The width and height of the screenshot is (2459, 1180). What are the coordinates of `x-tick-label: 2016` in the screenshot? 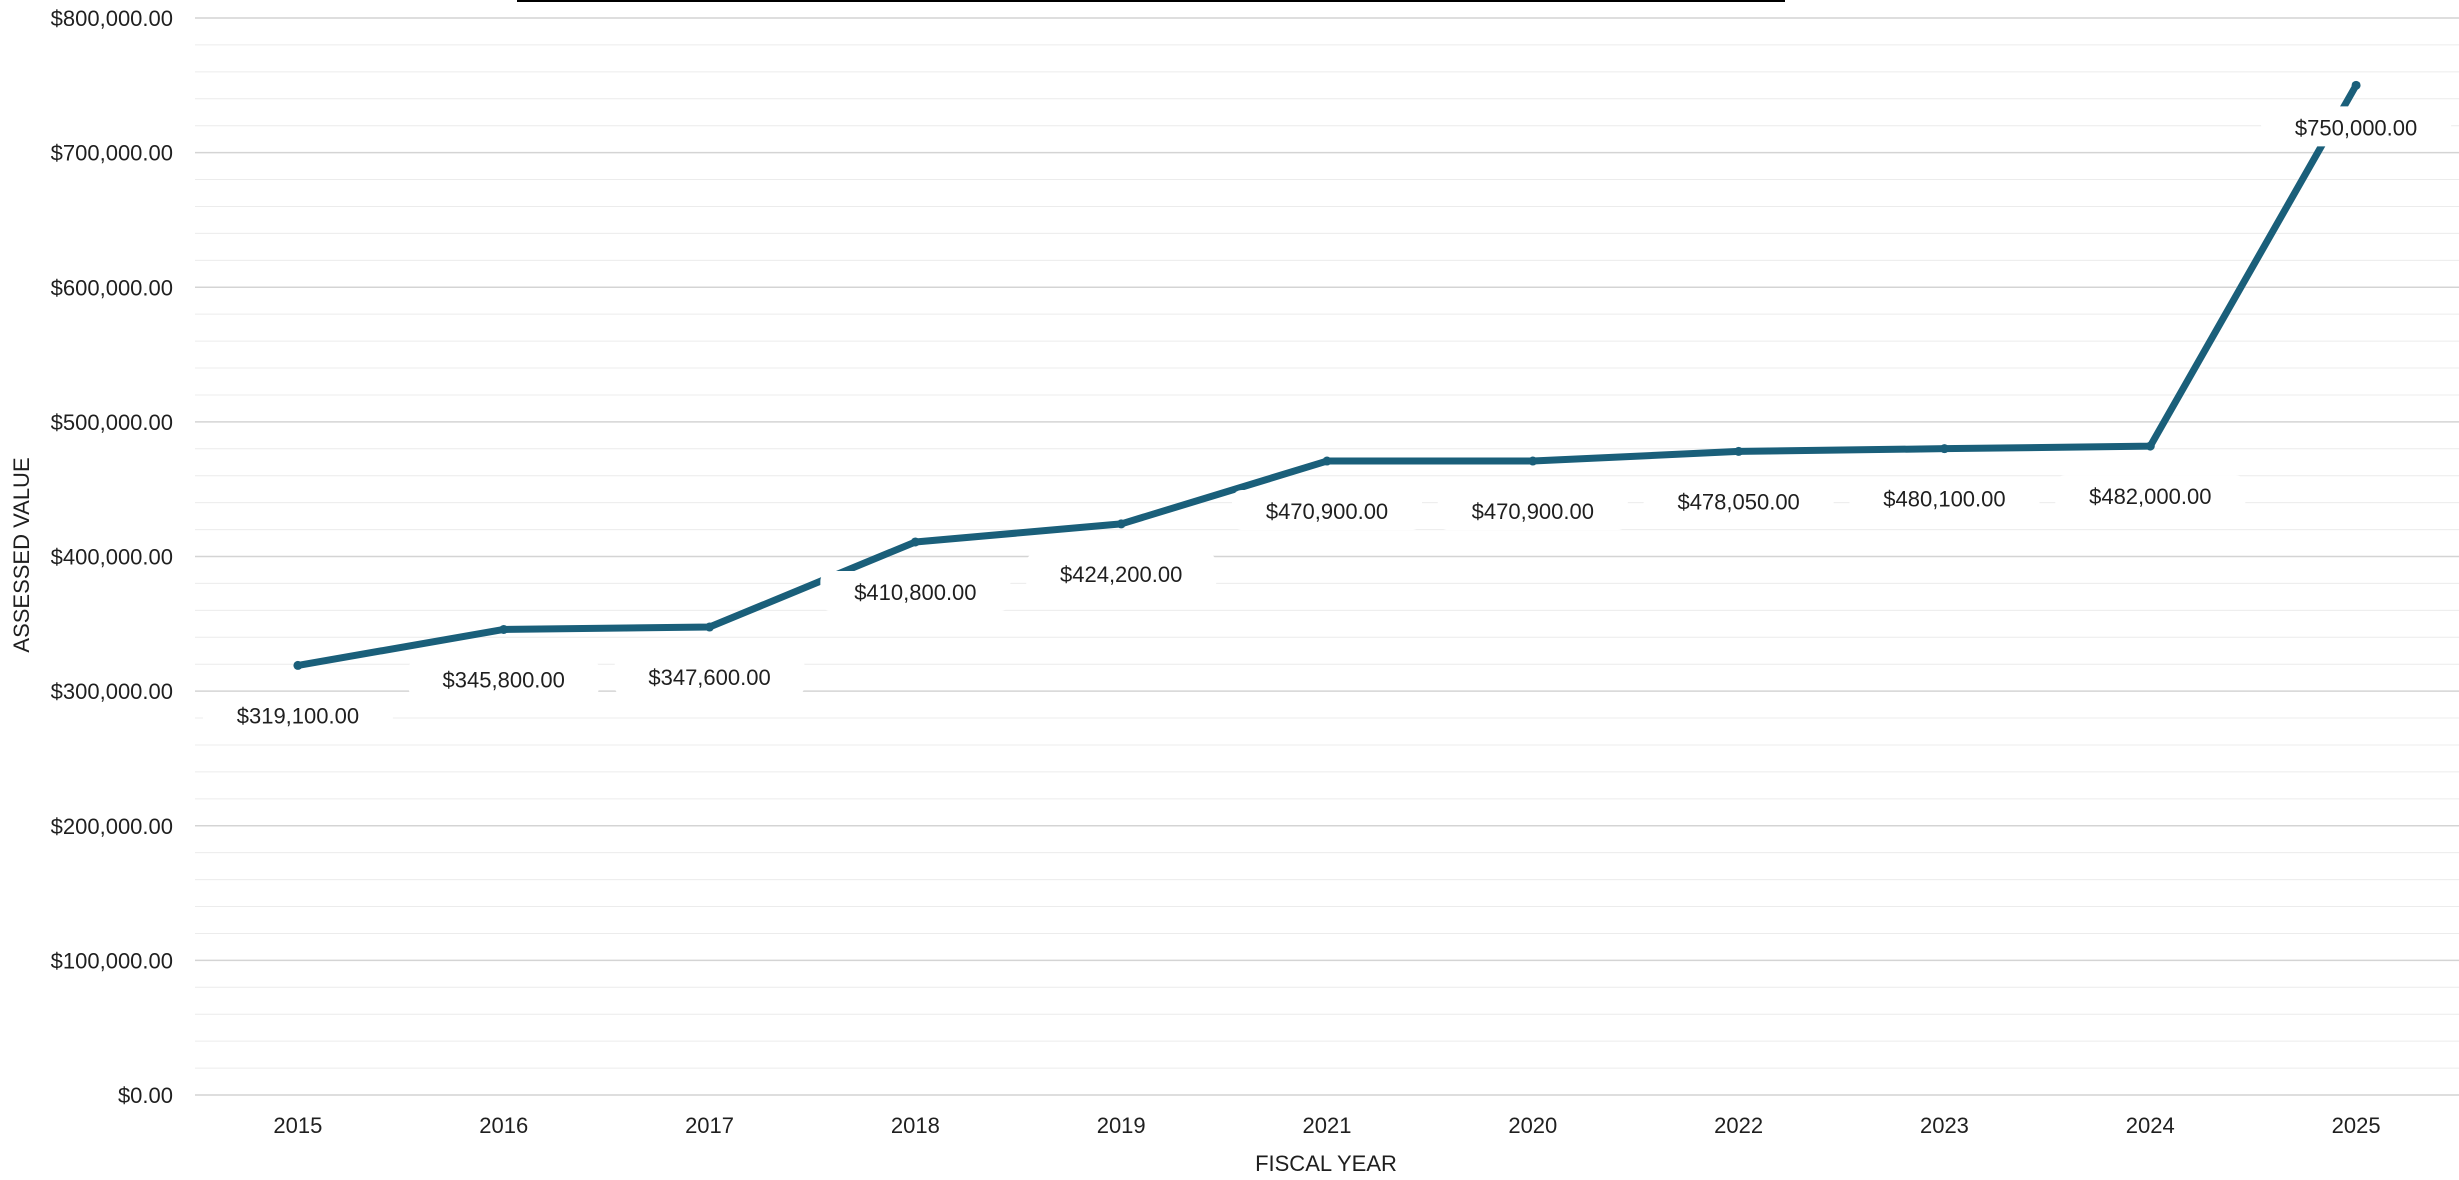 It's located at (503, 1125).